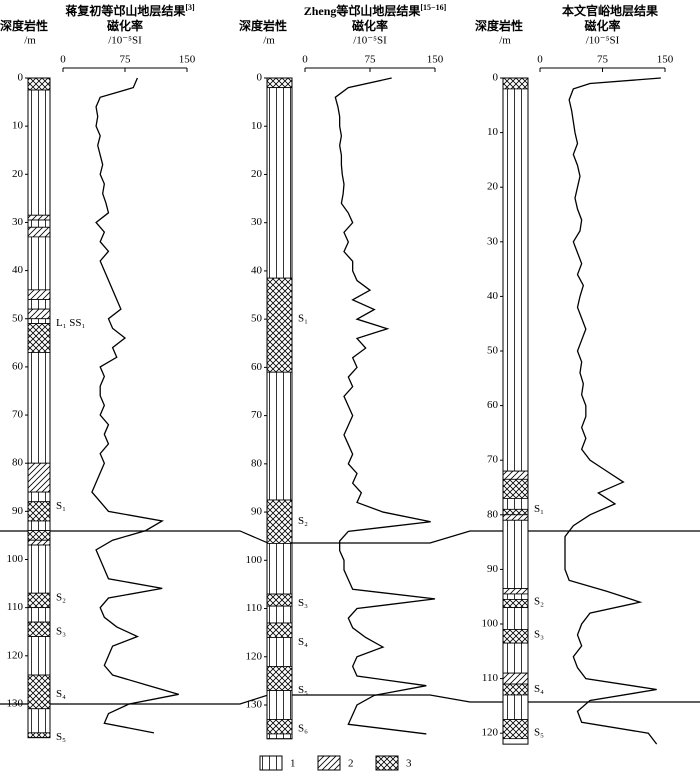 The height and width of the screenshot is (776, 700). I want to click on legend-label: 3, so click(409, 764).